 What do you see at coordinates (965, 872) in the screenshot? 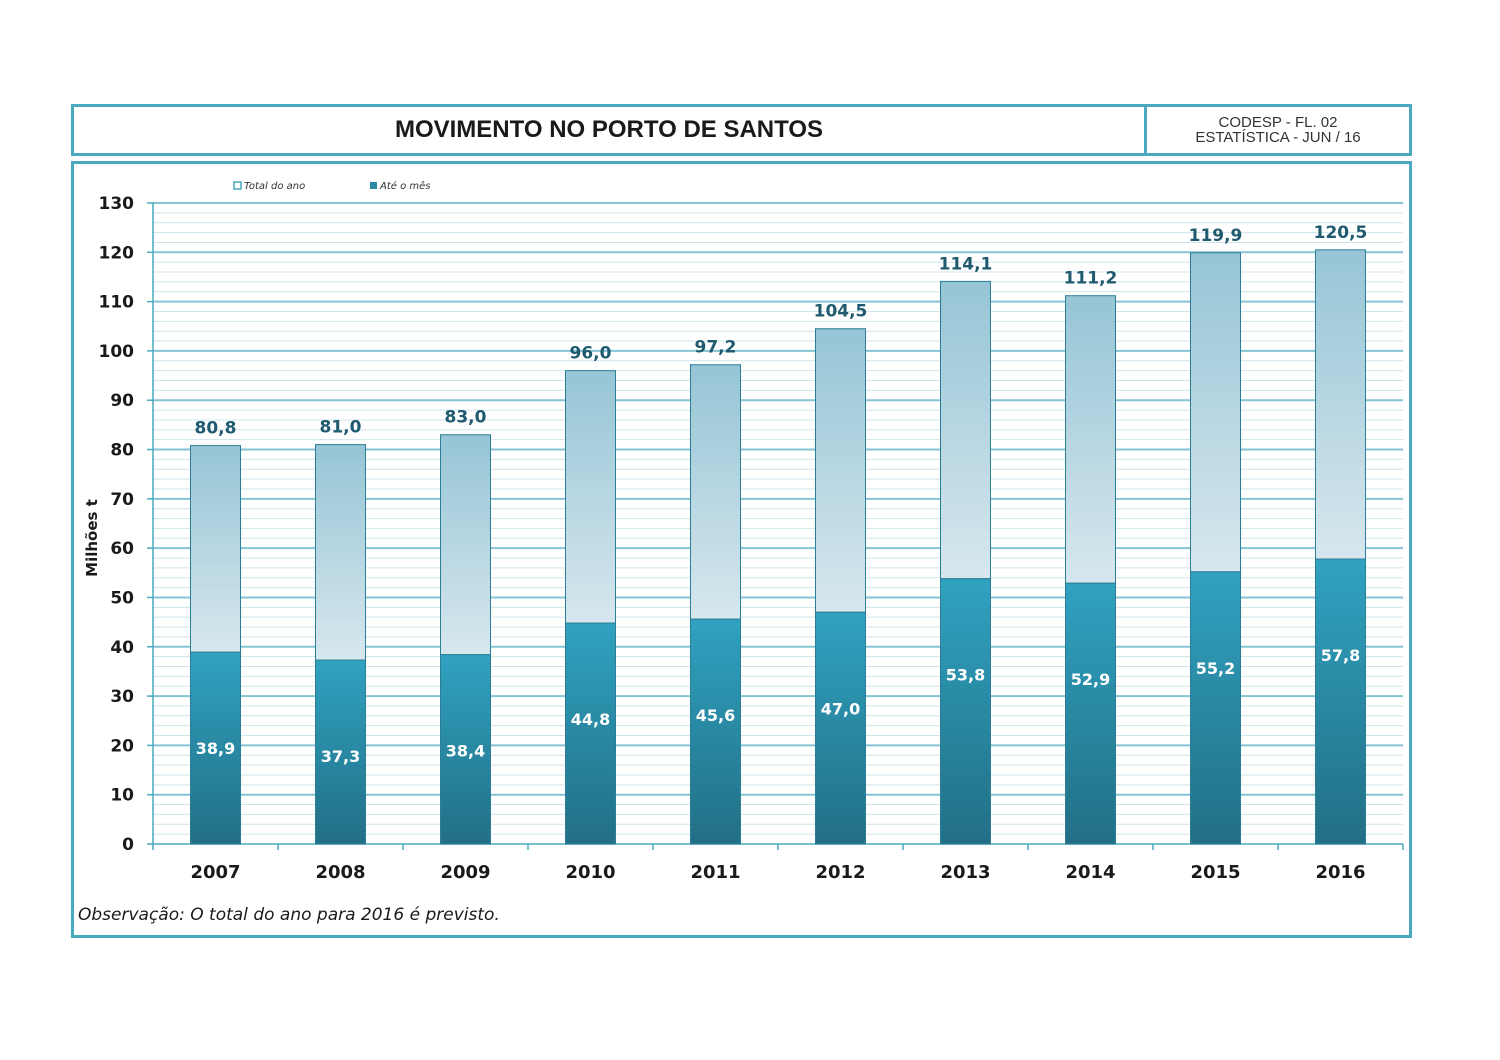
I see `x-tick-label: 2013` at bounding box center [965, 872].